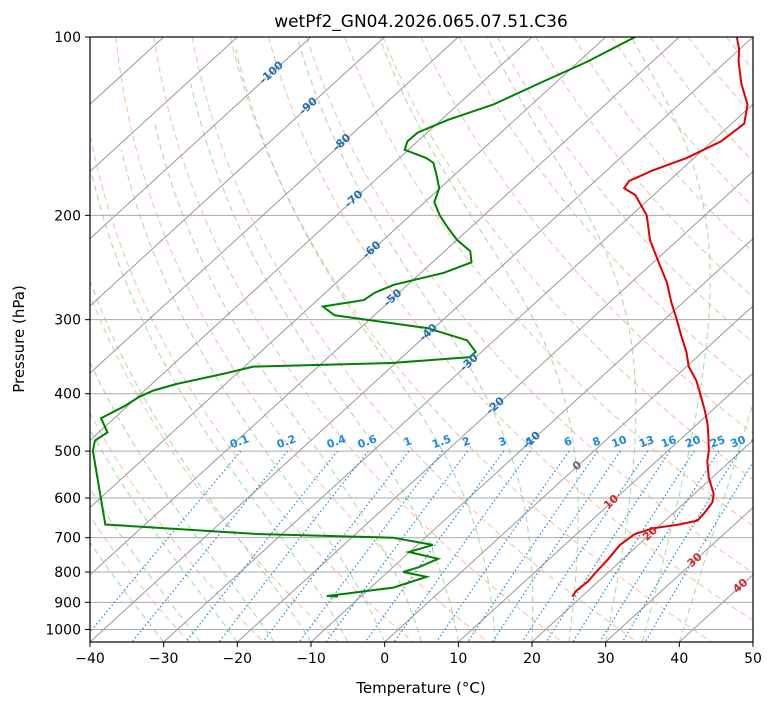 The width and height of the screenshot is (775, 708). I want to click on y-tick-label: 700, so click(67, 539).